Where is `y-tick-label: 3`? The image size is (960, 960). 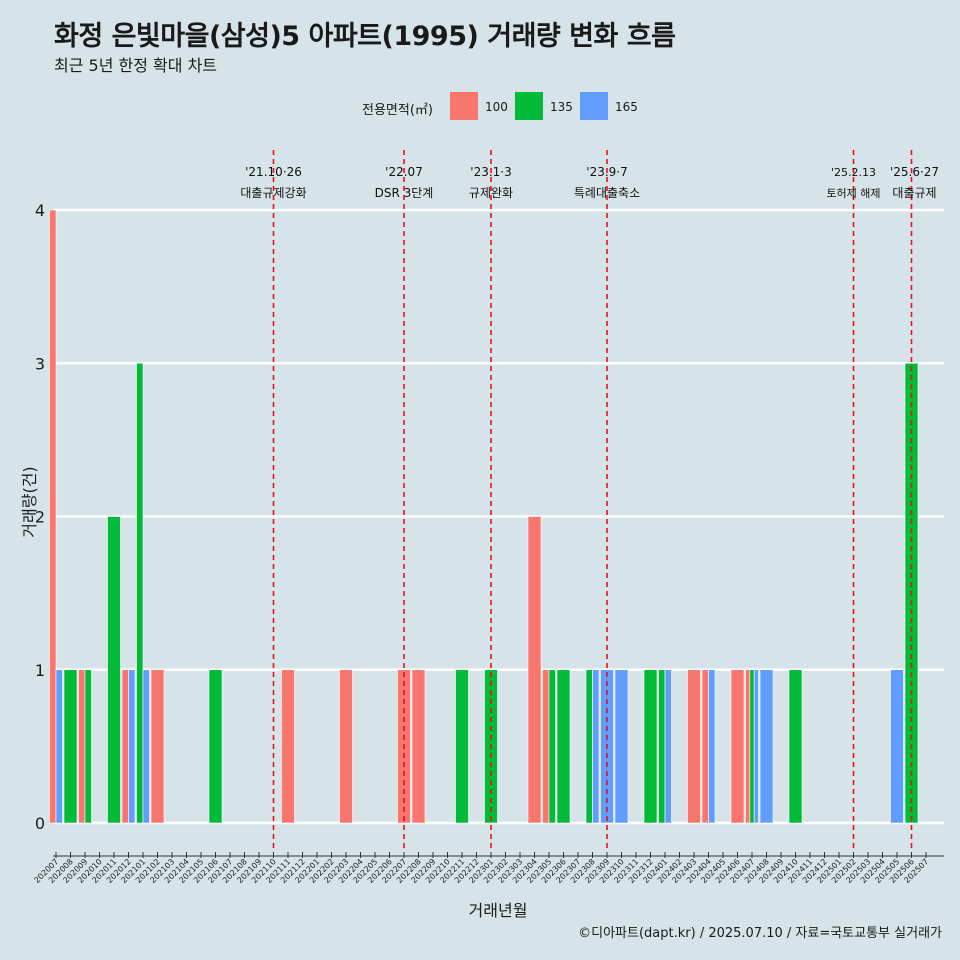 y-tick-label: 3 is located at coordinates (40, 363).